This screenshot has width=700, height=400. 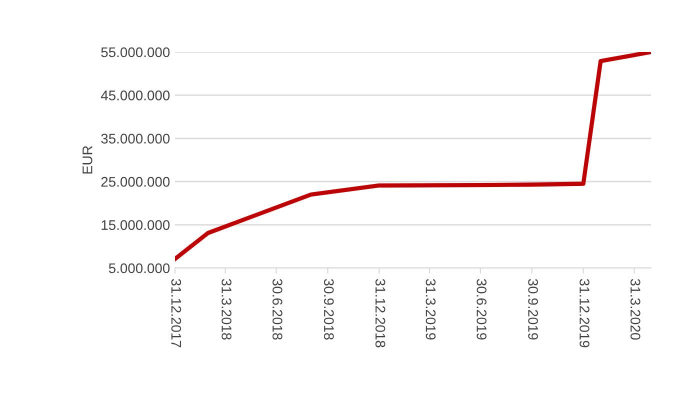 I want to click on y-tick-label: 55.000.000, so click(x=135, y=52).